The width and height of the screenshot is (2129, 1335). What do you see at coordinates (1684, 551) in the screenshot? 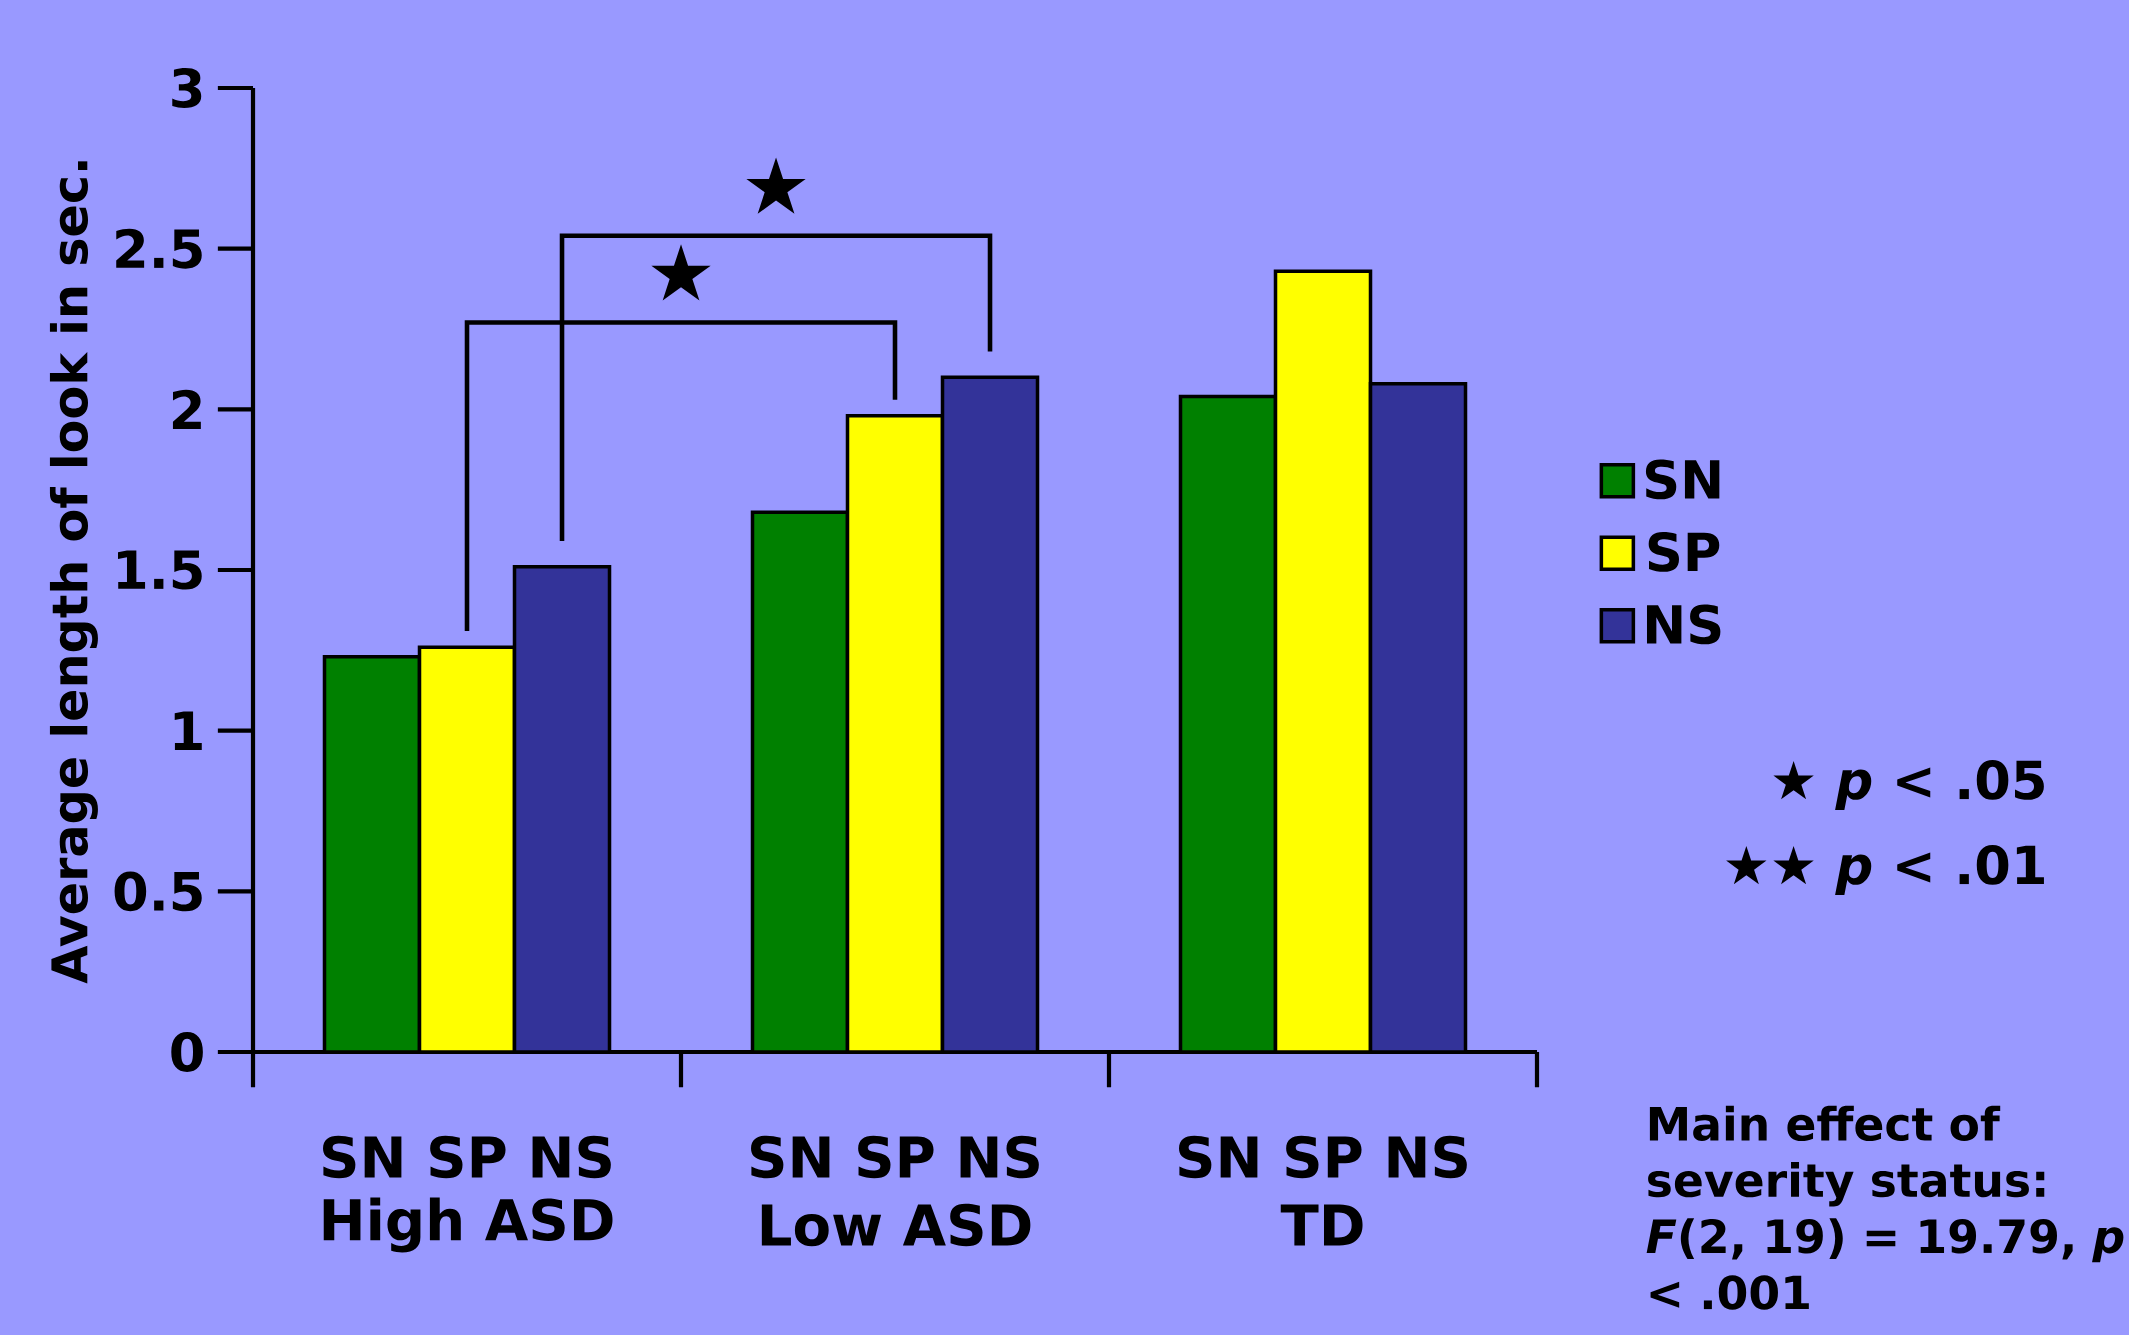
I see `legend-label: SP` at bounding box center [1684, 551].